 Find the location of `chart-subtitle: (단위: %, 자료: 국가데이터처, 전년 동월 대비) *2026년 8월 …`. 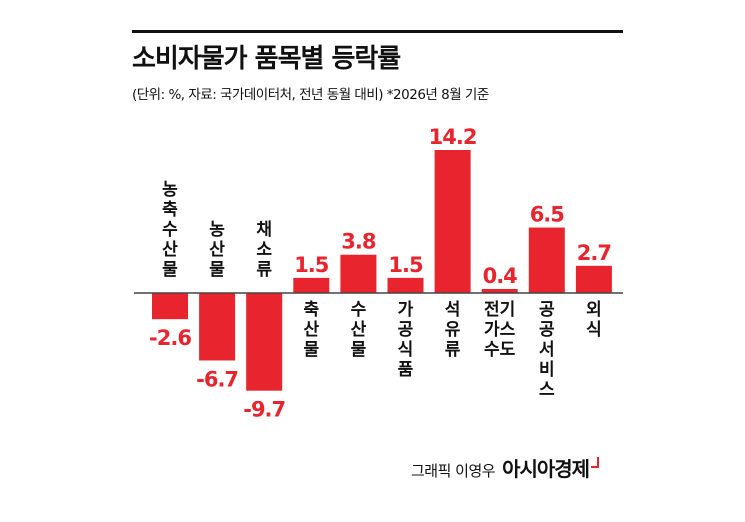

chart-subtitle: (단위: %, 자료: 국가데이터처, 전년 동월 대비) *2026년 8월 … is located at coordinates (310, 95).